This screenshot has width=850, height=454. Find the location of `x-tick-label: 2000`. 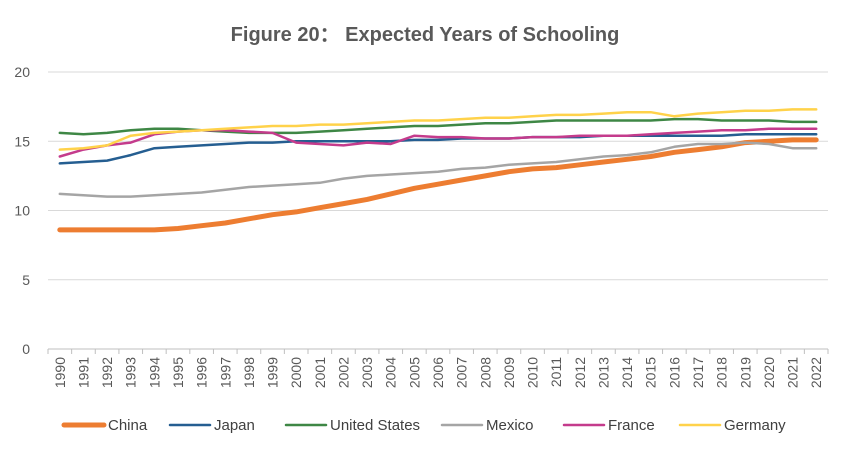

x-tick-label: 2000 is located at coordinates (296, 372).